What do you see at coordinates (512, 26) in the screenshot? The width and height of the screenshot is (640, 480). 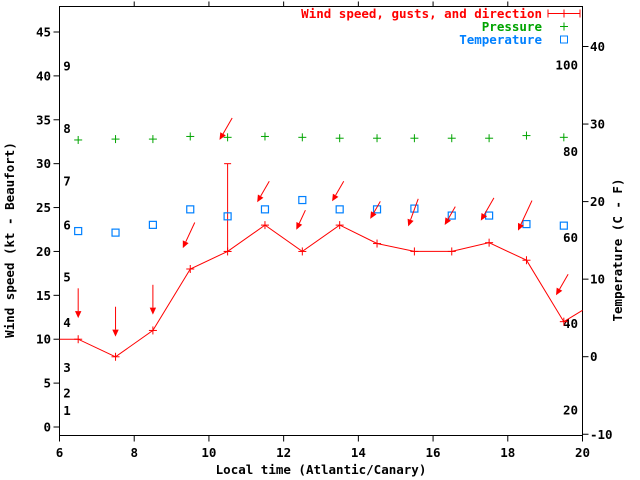 I see `legend-label-pressure: Pressure` at bounding box center [512, 26].